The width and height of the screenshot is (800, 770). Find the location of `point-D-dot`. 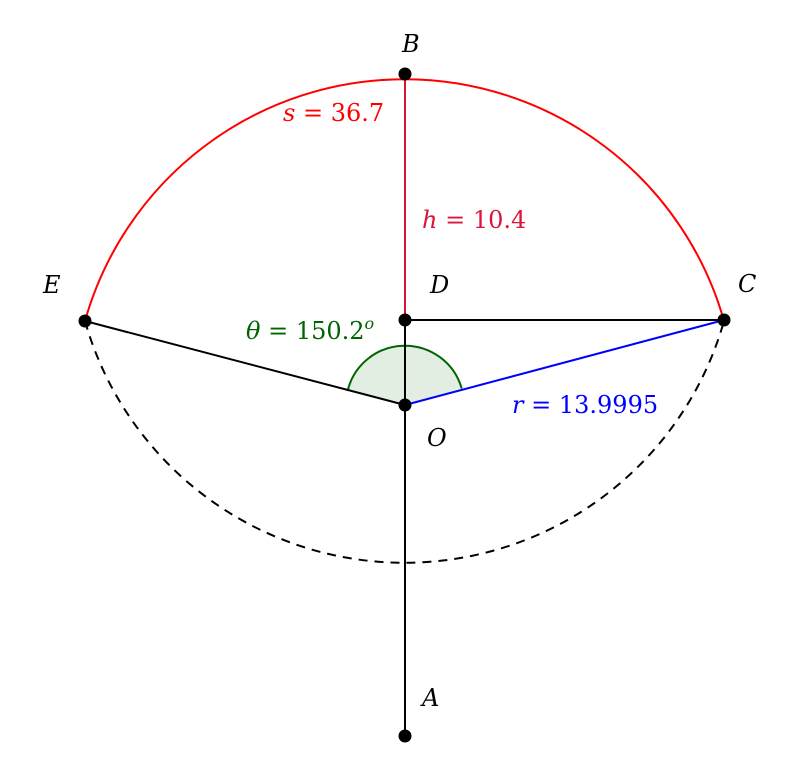

point-D-dot is located at coordinates (405, 320).